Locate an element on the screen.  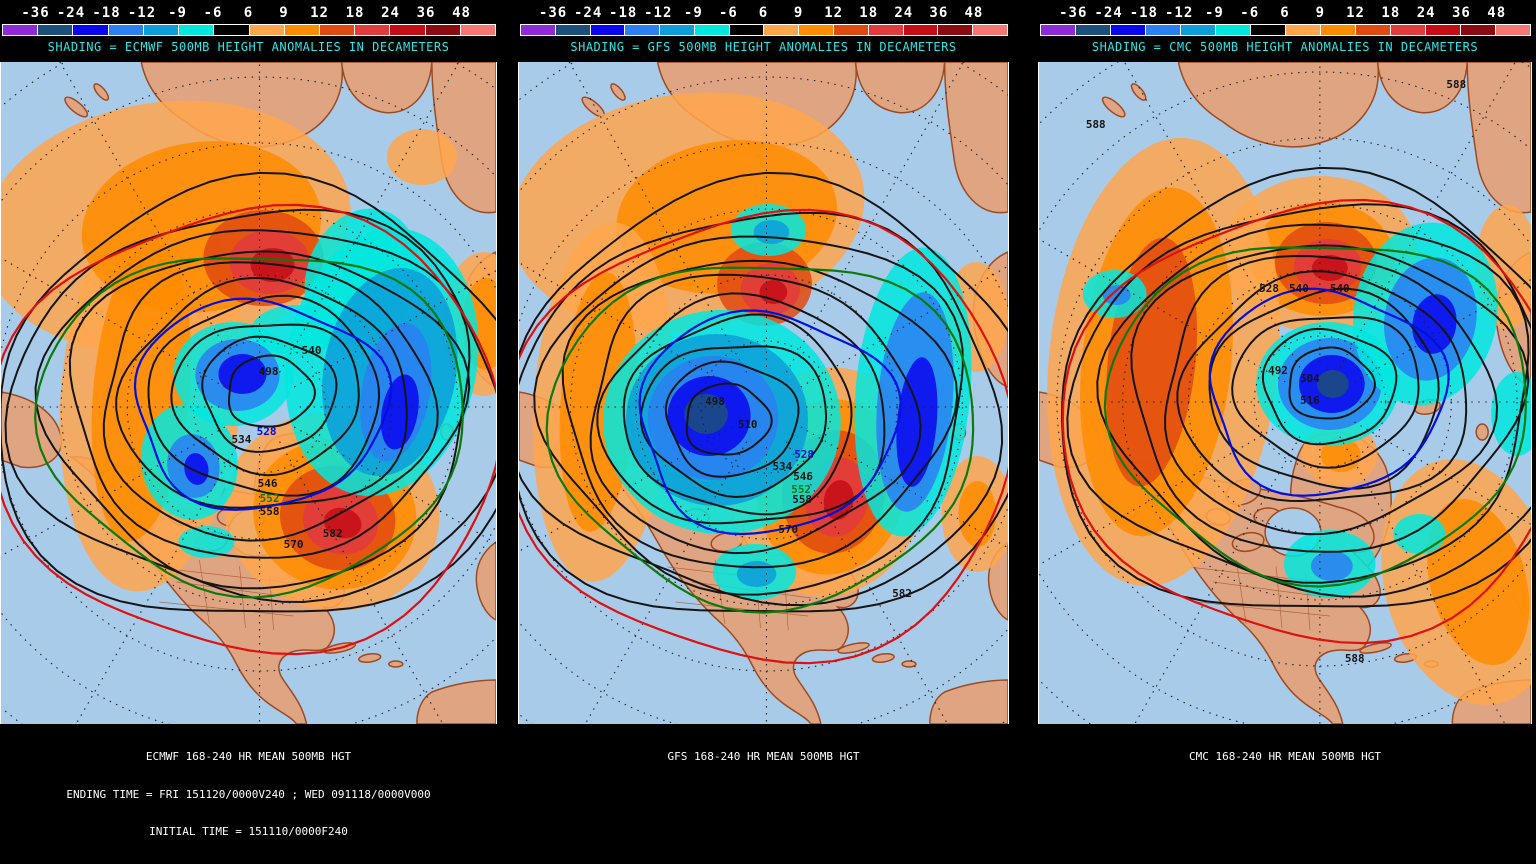
contour-label: 504 is located at coordinates (1310, 378).